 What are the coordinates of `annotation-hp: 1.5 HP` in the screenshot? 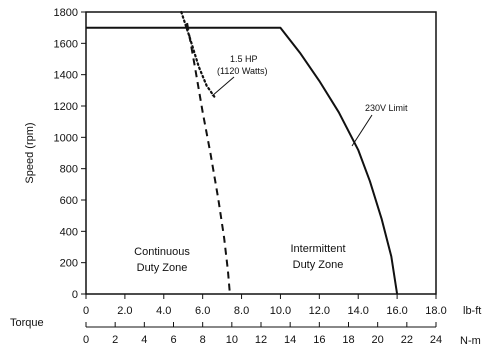 It's located at (244, 59).